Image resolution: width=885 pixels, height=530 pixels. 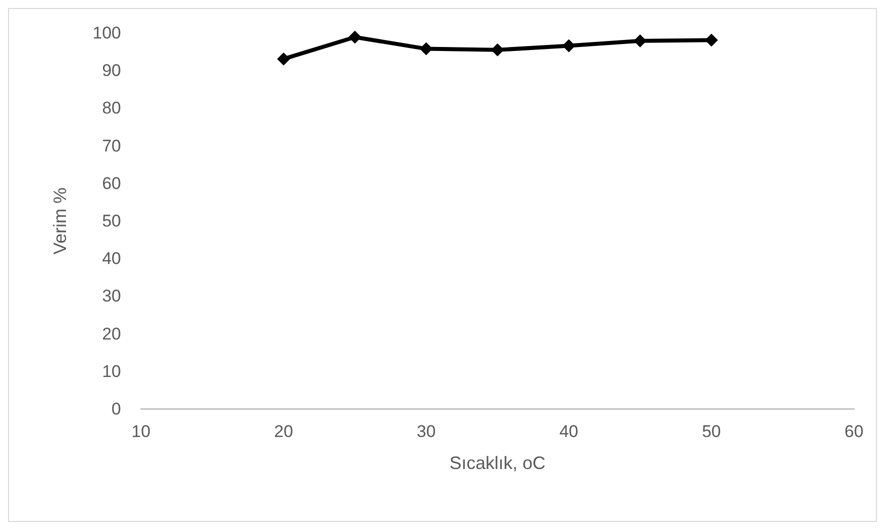 I want to click on y-tick-label: 0, so click(x=116, y=409).